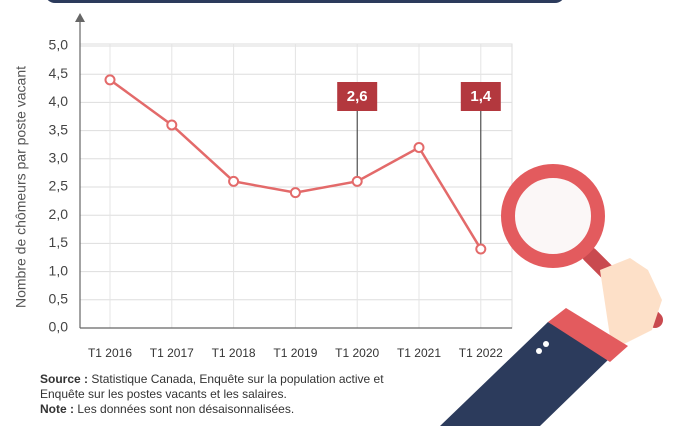 The height and width of the screenshot is (426, 676). What do you see at coordinates (59, 73) in the screenshot?
I see `y-tick-label: 4,5` at bounding box center [59, 73].